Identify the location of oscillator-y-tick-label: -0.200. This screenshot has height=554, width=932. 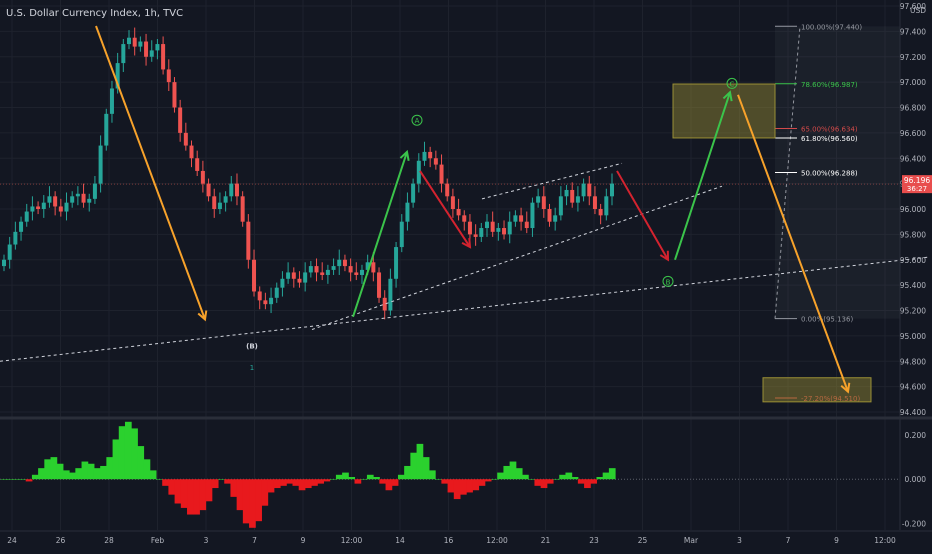
(914, 523).